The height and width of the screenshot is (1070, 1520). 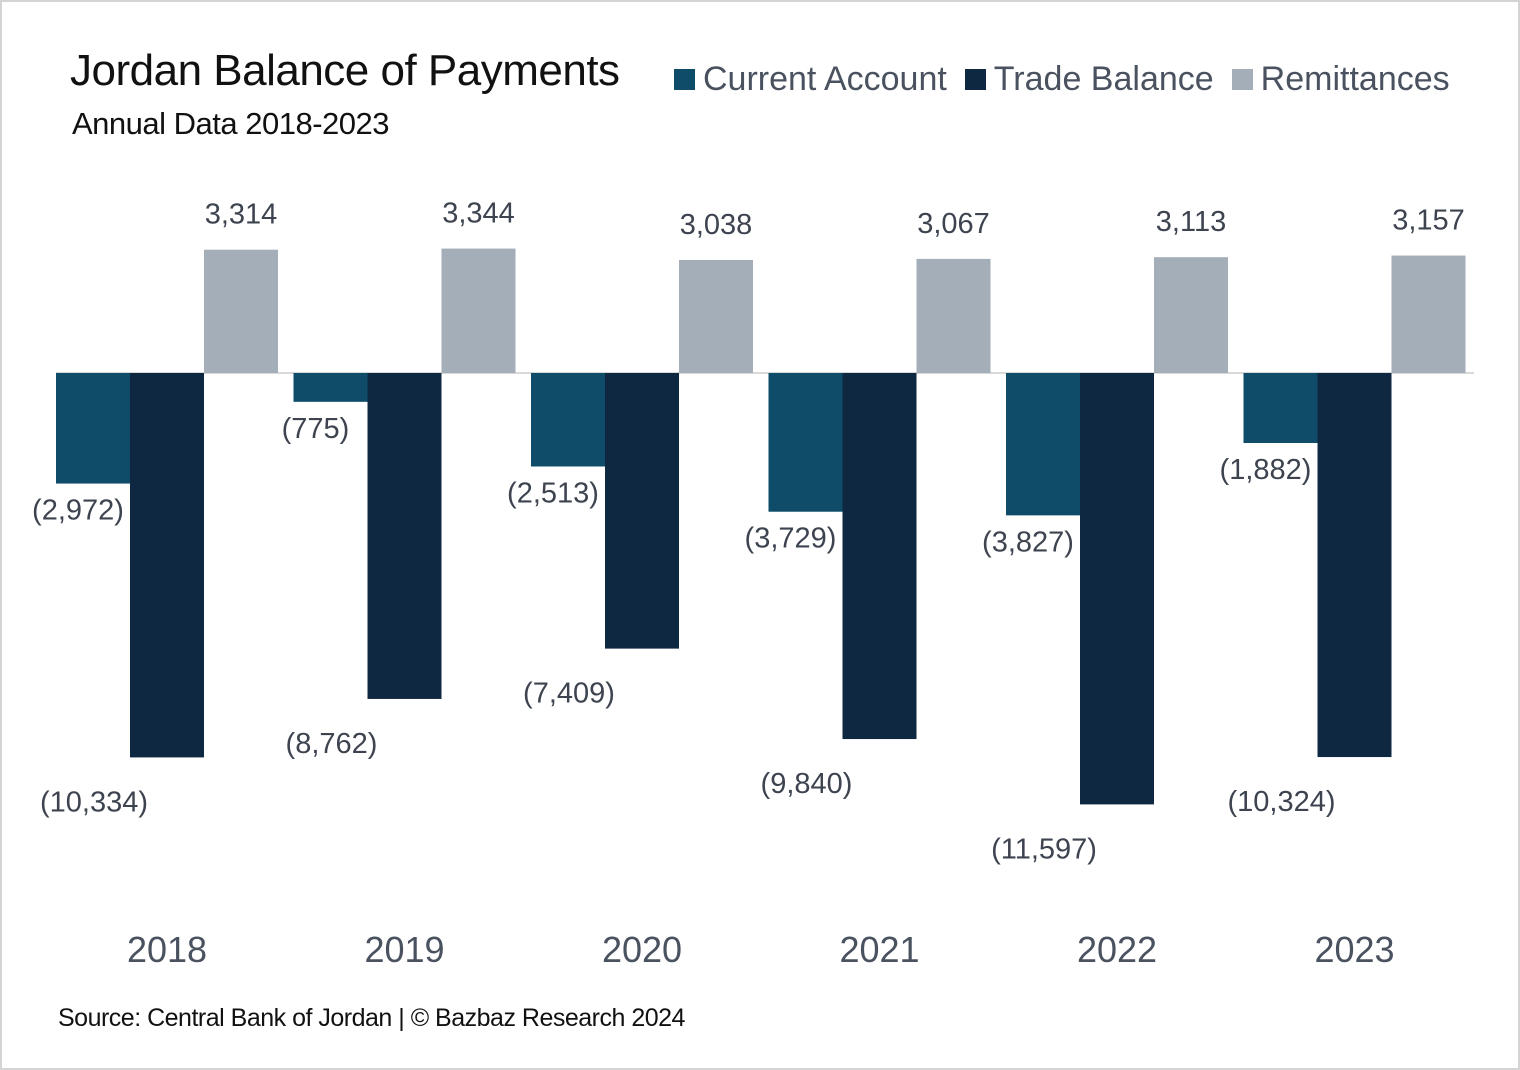 I want to click on bar-current-account-2018, so click(x=93, y=428).